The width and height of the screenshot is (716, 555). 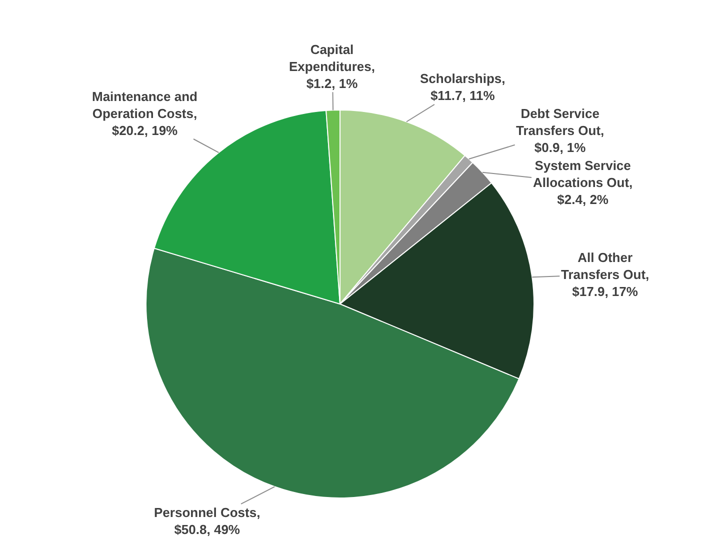 I want to click on slice-label: Maintenance and Operation Costs, $20.2, 19%, so click(x=145, y=113).